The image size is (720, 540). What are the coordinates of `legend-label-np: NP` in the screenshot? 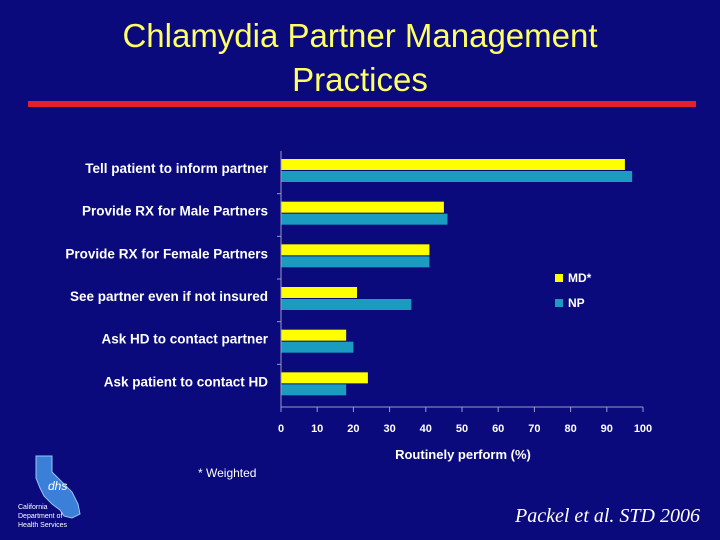 It's located at (576, 303).